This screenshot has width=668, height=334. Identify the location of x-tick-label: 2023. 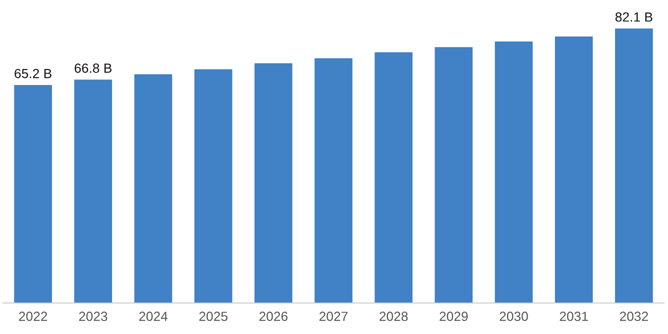
(93, 317).